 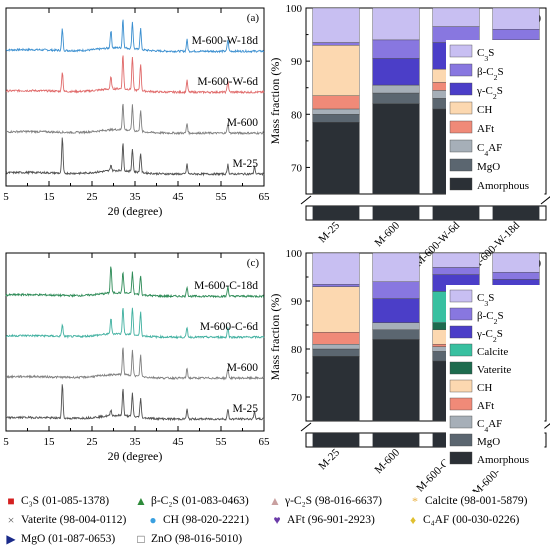 I want to click on legend-entry: γ-C2S, so click(x=489, y=336).